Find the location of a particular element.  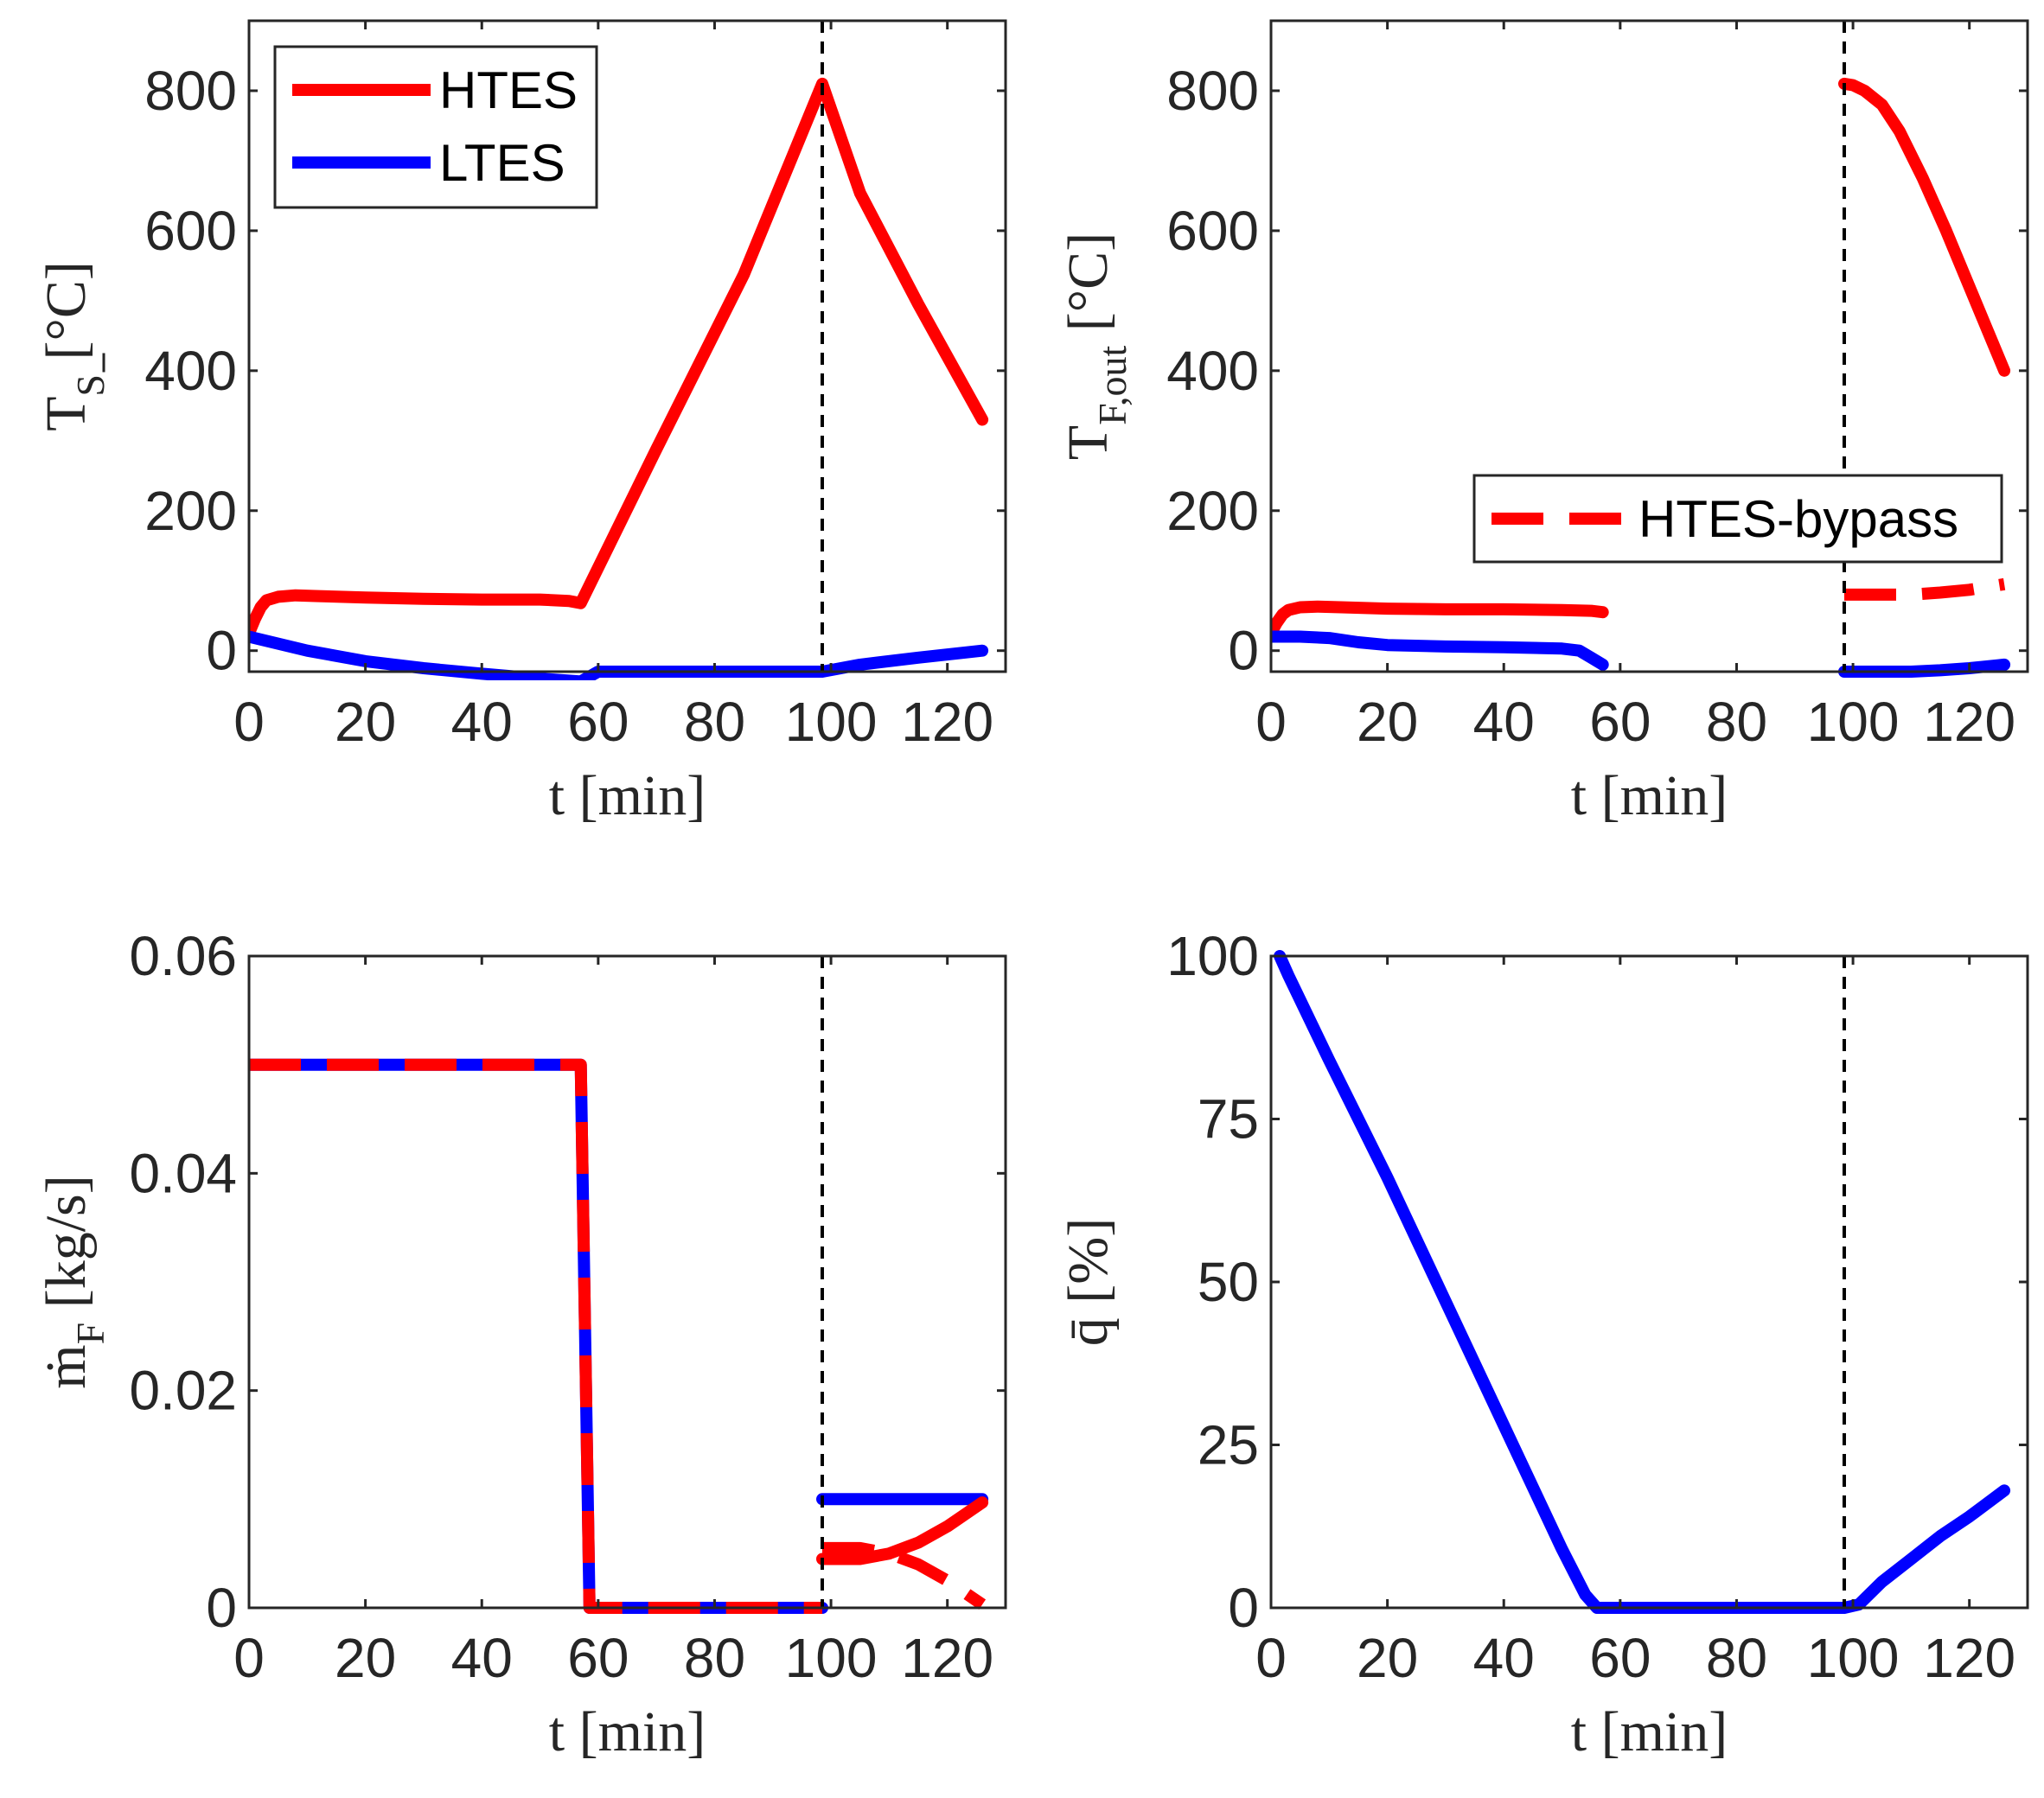

legend: HTES-bypass is located at coordinates (1737, 519).